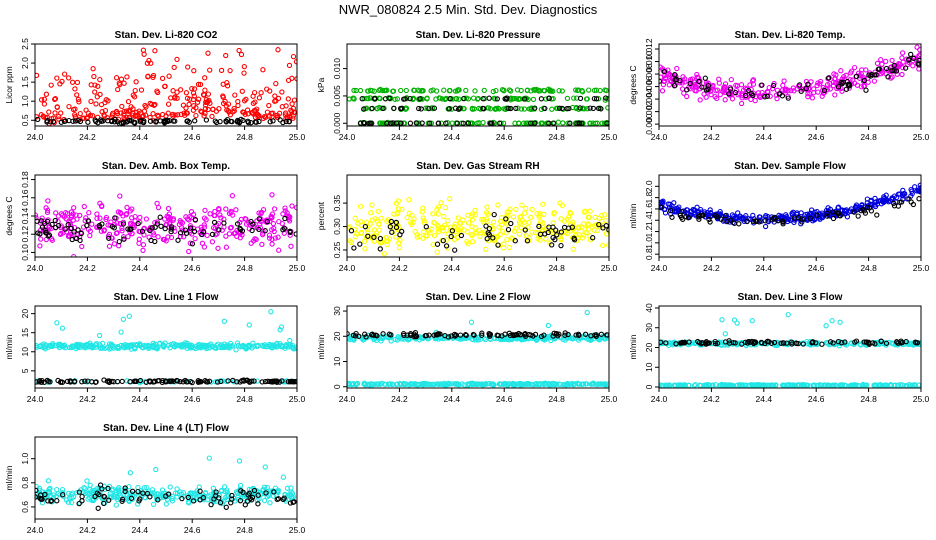 The height and width of the screenshot is (540, 936). Describe the element at coordinates (337, 96) in the screenshot. I see `y-tick-label: 0.005` at that location.